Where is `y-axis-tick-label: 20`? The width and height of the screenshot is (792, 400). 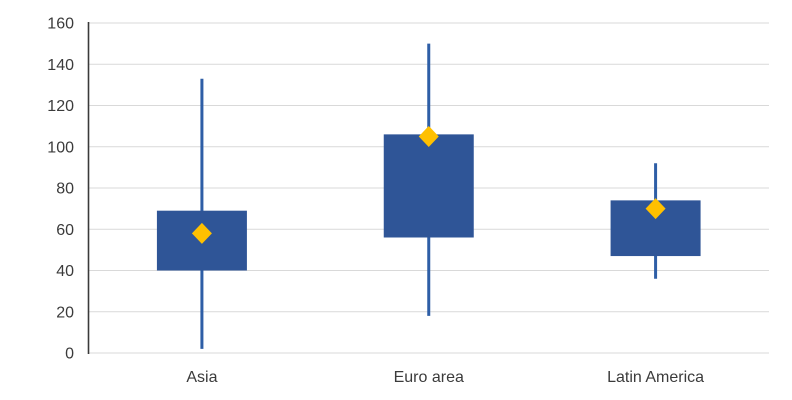 y-axis-tick-label: 20 is located at coordinates (65, 312).